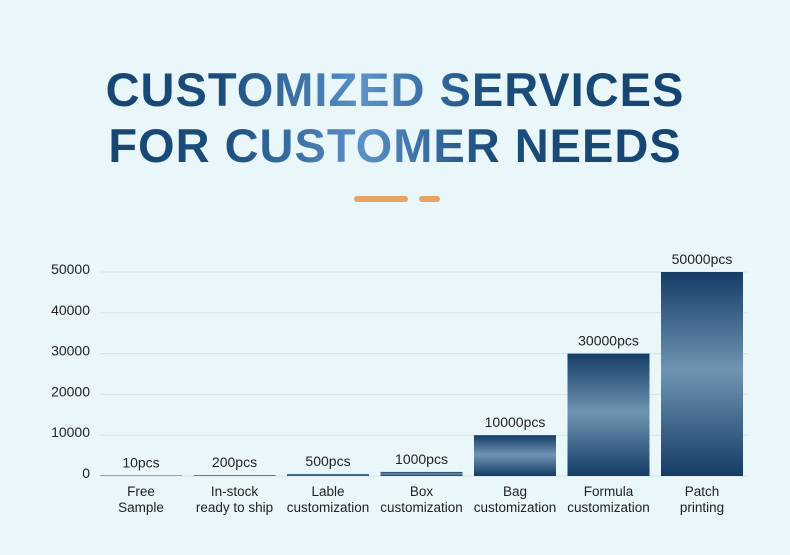 The image size is (790, 555). I want to click on accent-dash-short, so click(429, 199).